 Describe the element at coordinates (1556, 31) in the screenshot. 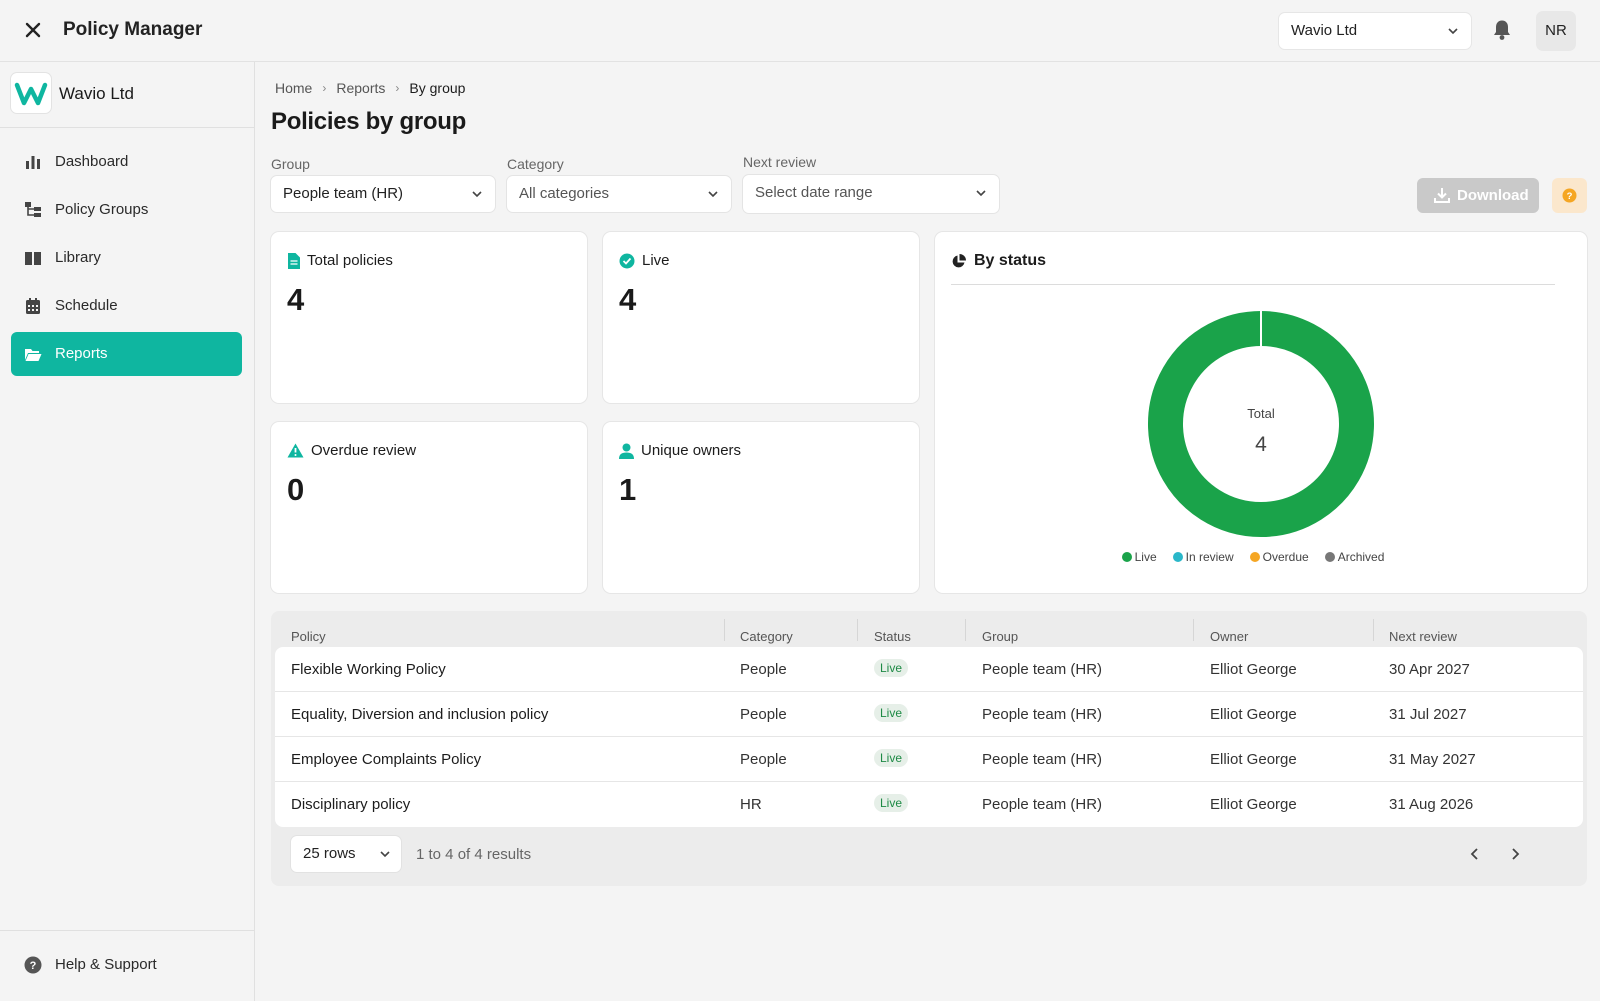

I see `avatar: NR` at that location.